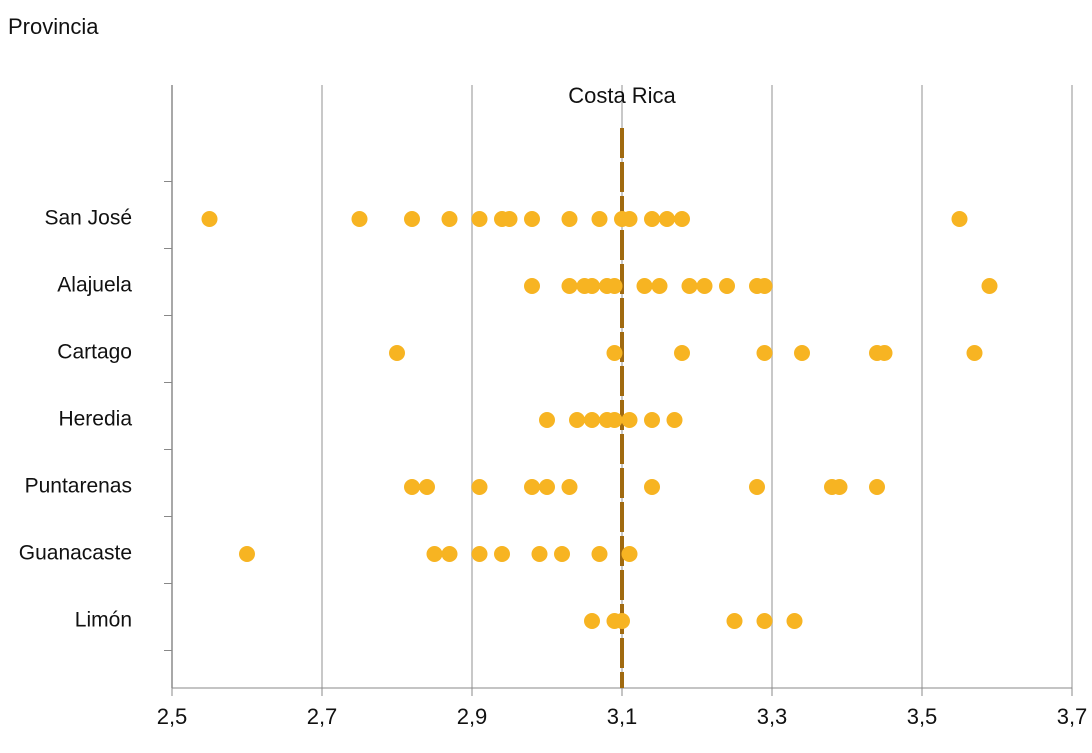  I want to click on y-tick-label: Guanacaste, so click(75, 553).